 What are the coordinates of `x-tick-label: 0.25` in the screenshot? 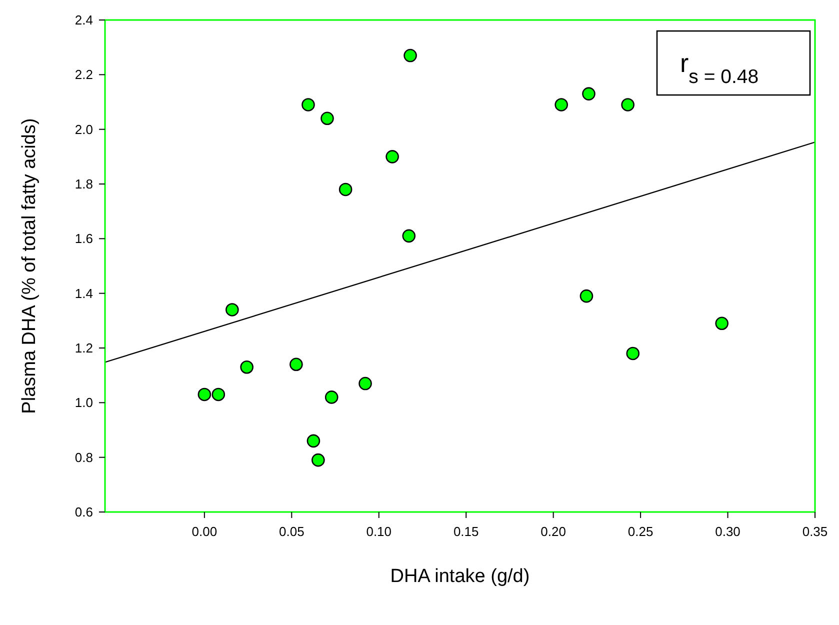 It's located at (641, 531).